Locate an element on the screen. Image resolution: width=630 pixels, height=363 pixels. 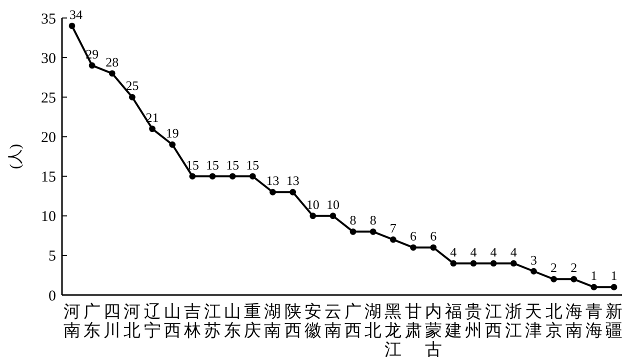
x-tick-label: 云南 is located at coordinates (333, 321).